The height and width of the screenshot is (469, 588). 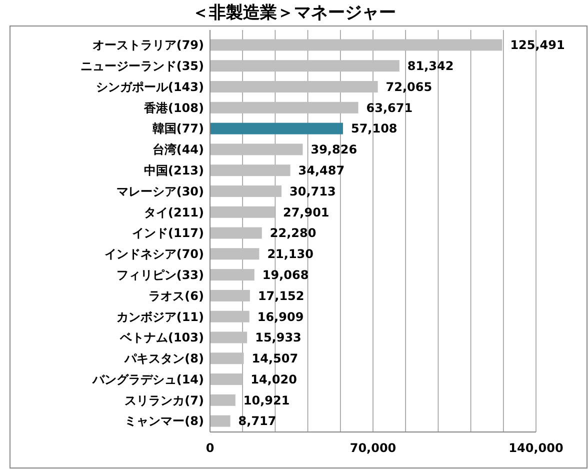 I want to click on y-tick-label: 香港(108), so click(x=173, y=107).